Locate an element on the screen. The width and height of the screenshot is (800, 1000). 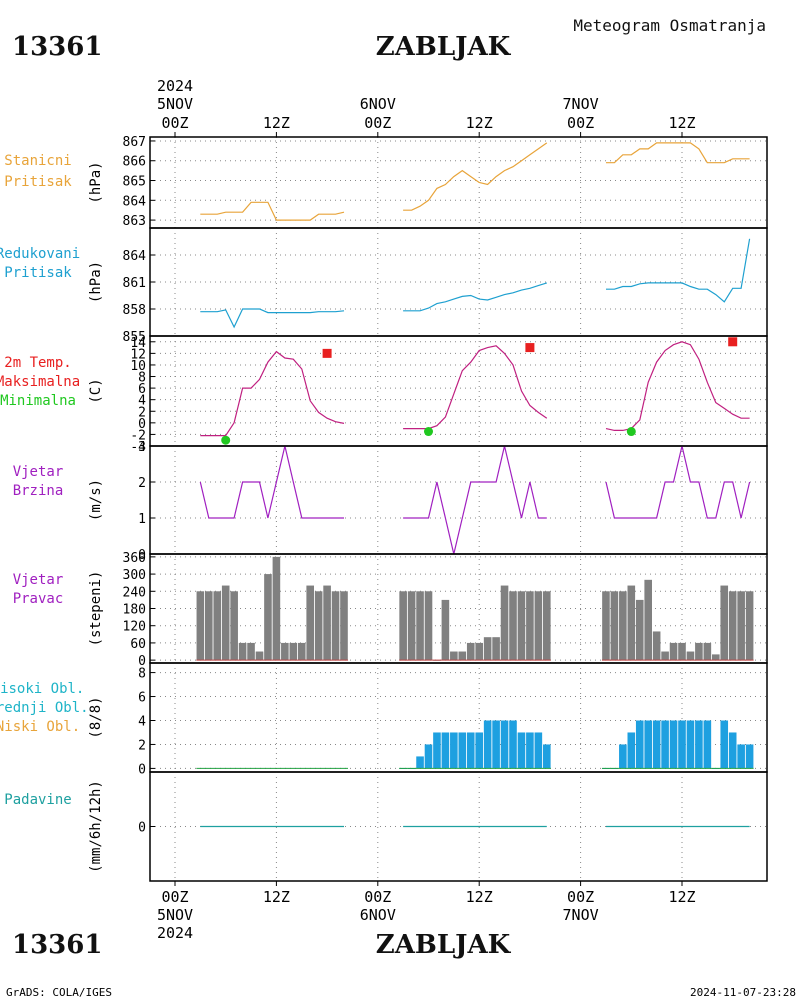
y-tick-label: 0 is located at coordinates (142, 769).